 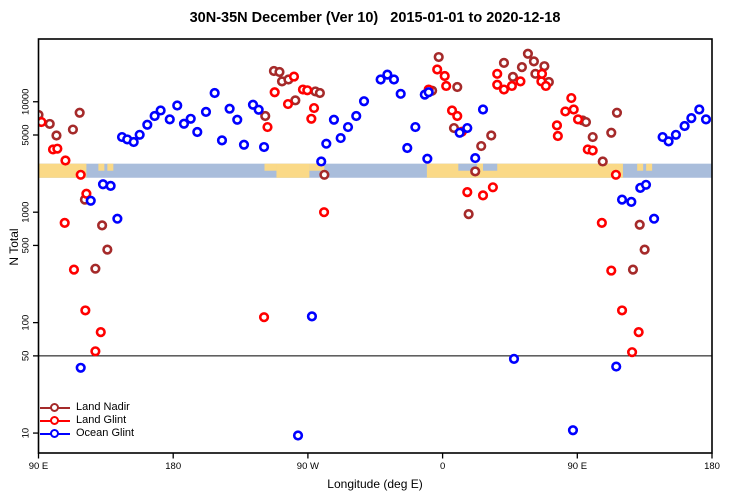 I want to click on legend-item-ocean-glint: Ocean Glint, so click(x=87, y=433).